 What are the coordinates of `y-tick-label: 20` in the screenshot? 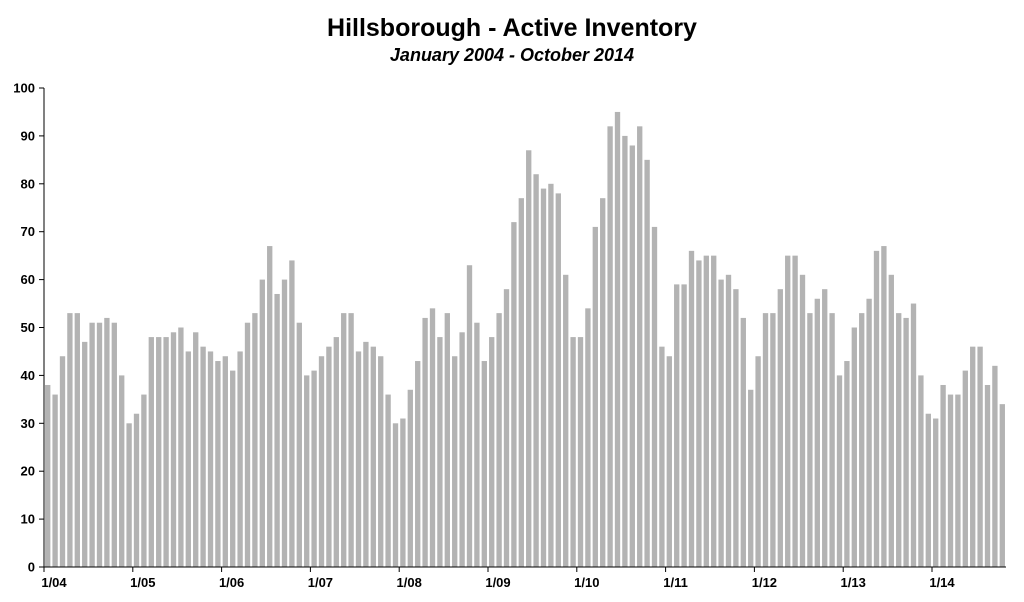 It's located at (28, 471).